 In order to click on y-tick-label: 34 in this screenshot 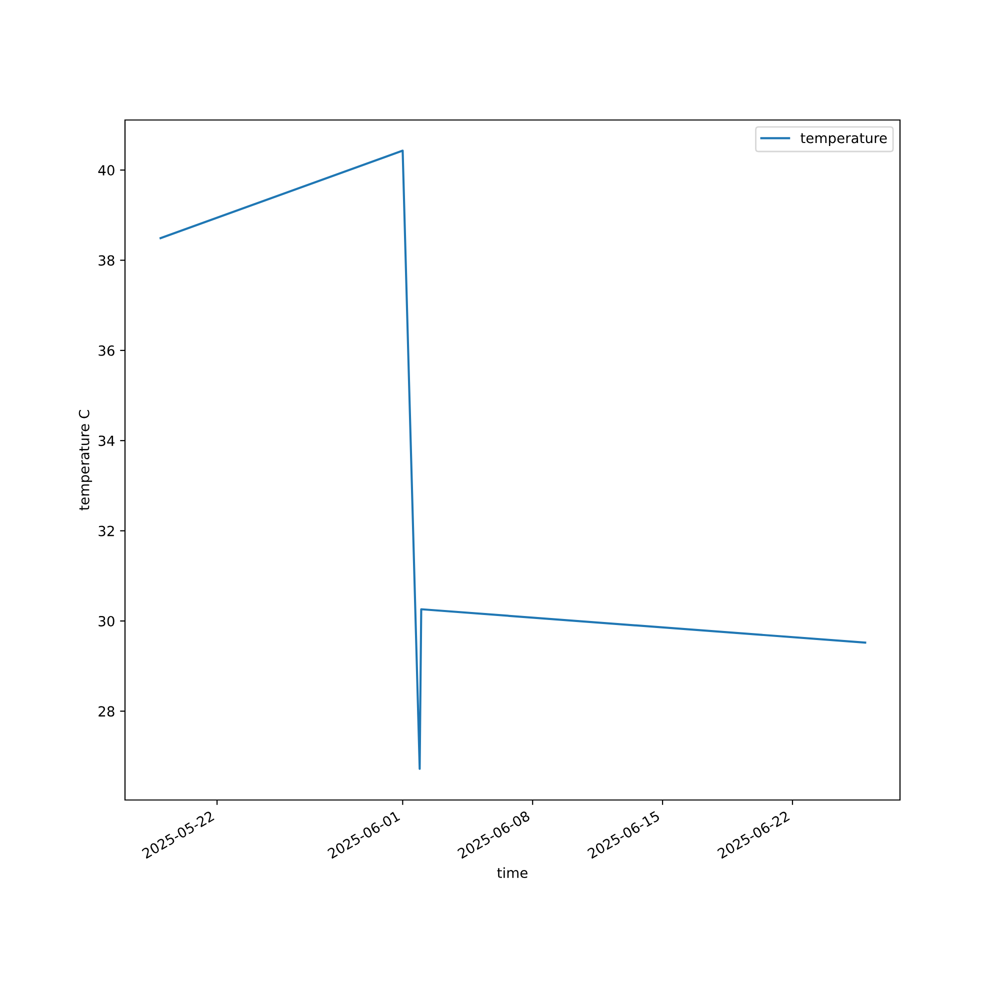, I will do `click(106, 441)`.